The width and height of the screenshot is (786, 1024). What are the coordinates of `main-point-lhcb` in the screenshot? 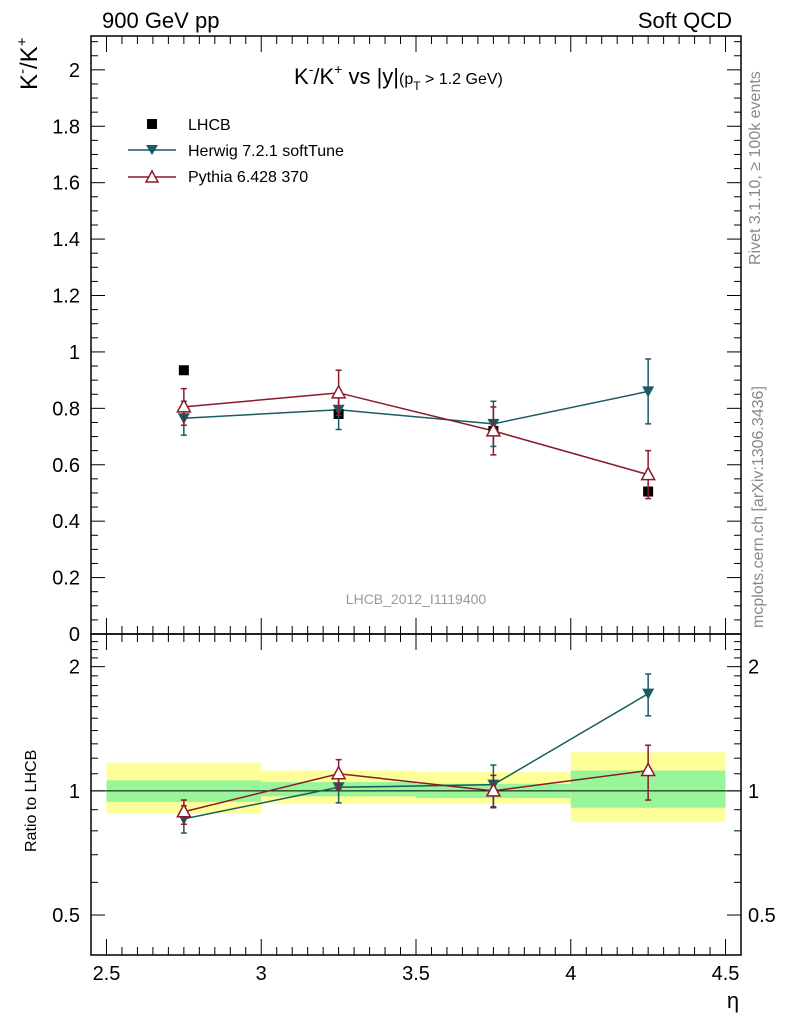 It's located at (183, 370).